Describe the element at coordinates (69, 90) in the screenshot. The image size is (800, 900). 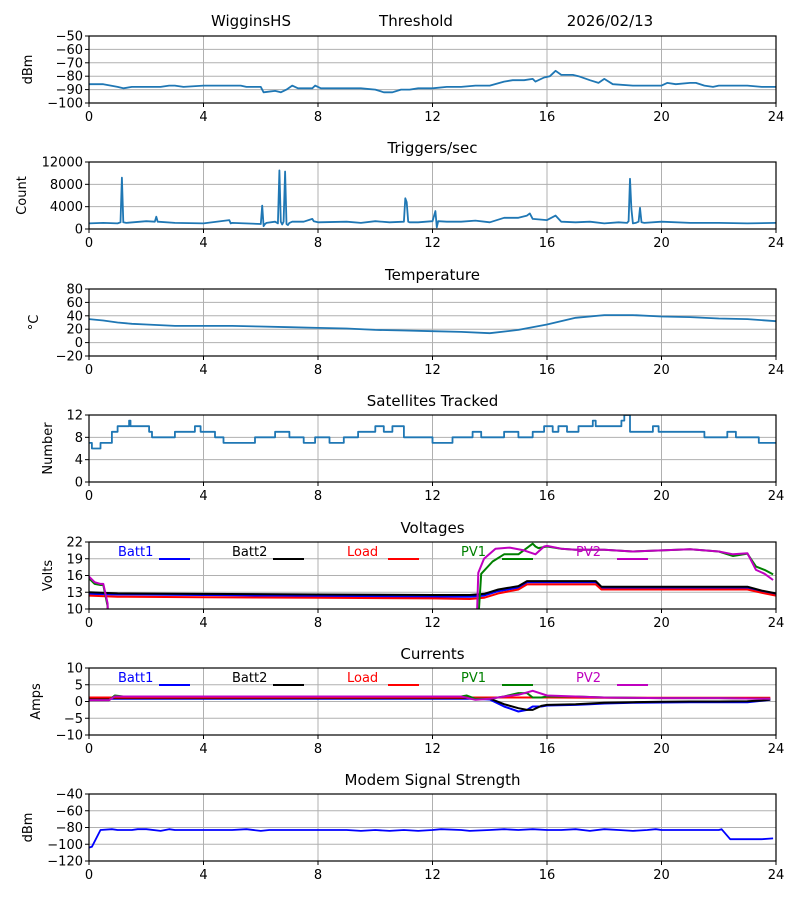
I see `y-tick-label: −90` at that location.